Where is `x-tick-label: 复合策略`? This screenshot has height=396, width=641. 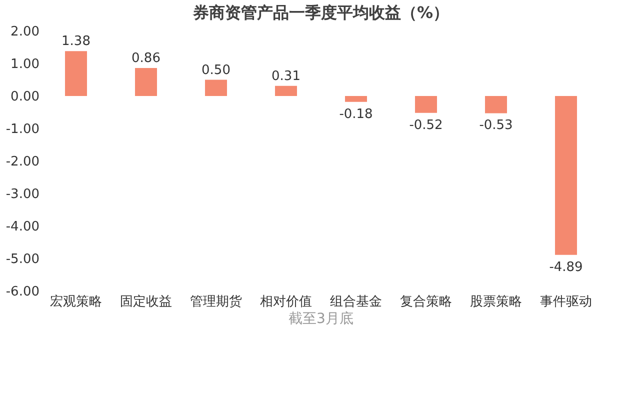
x-tick-label: 复合策略 is located at coordinates (426, 302).